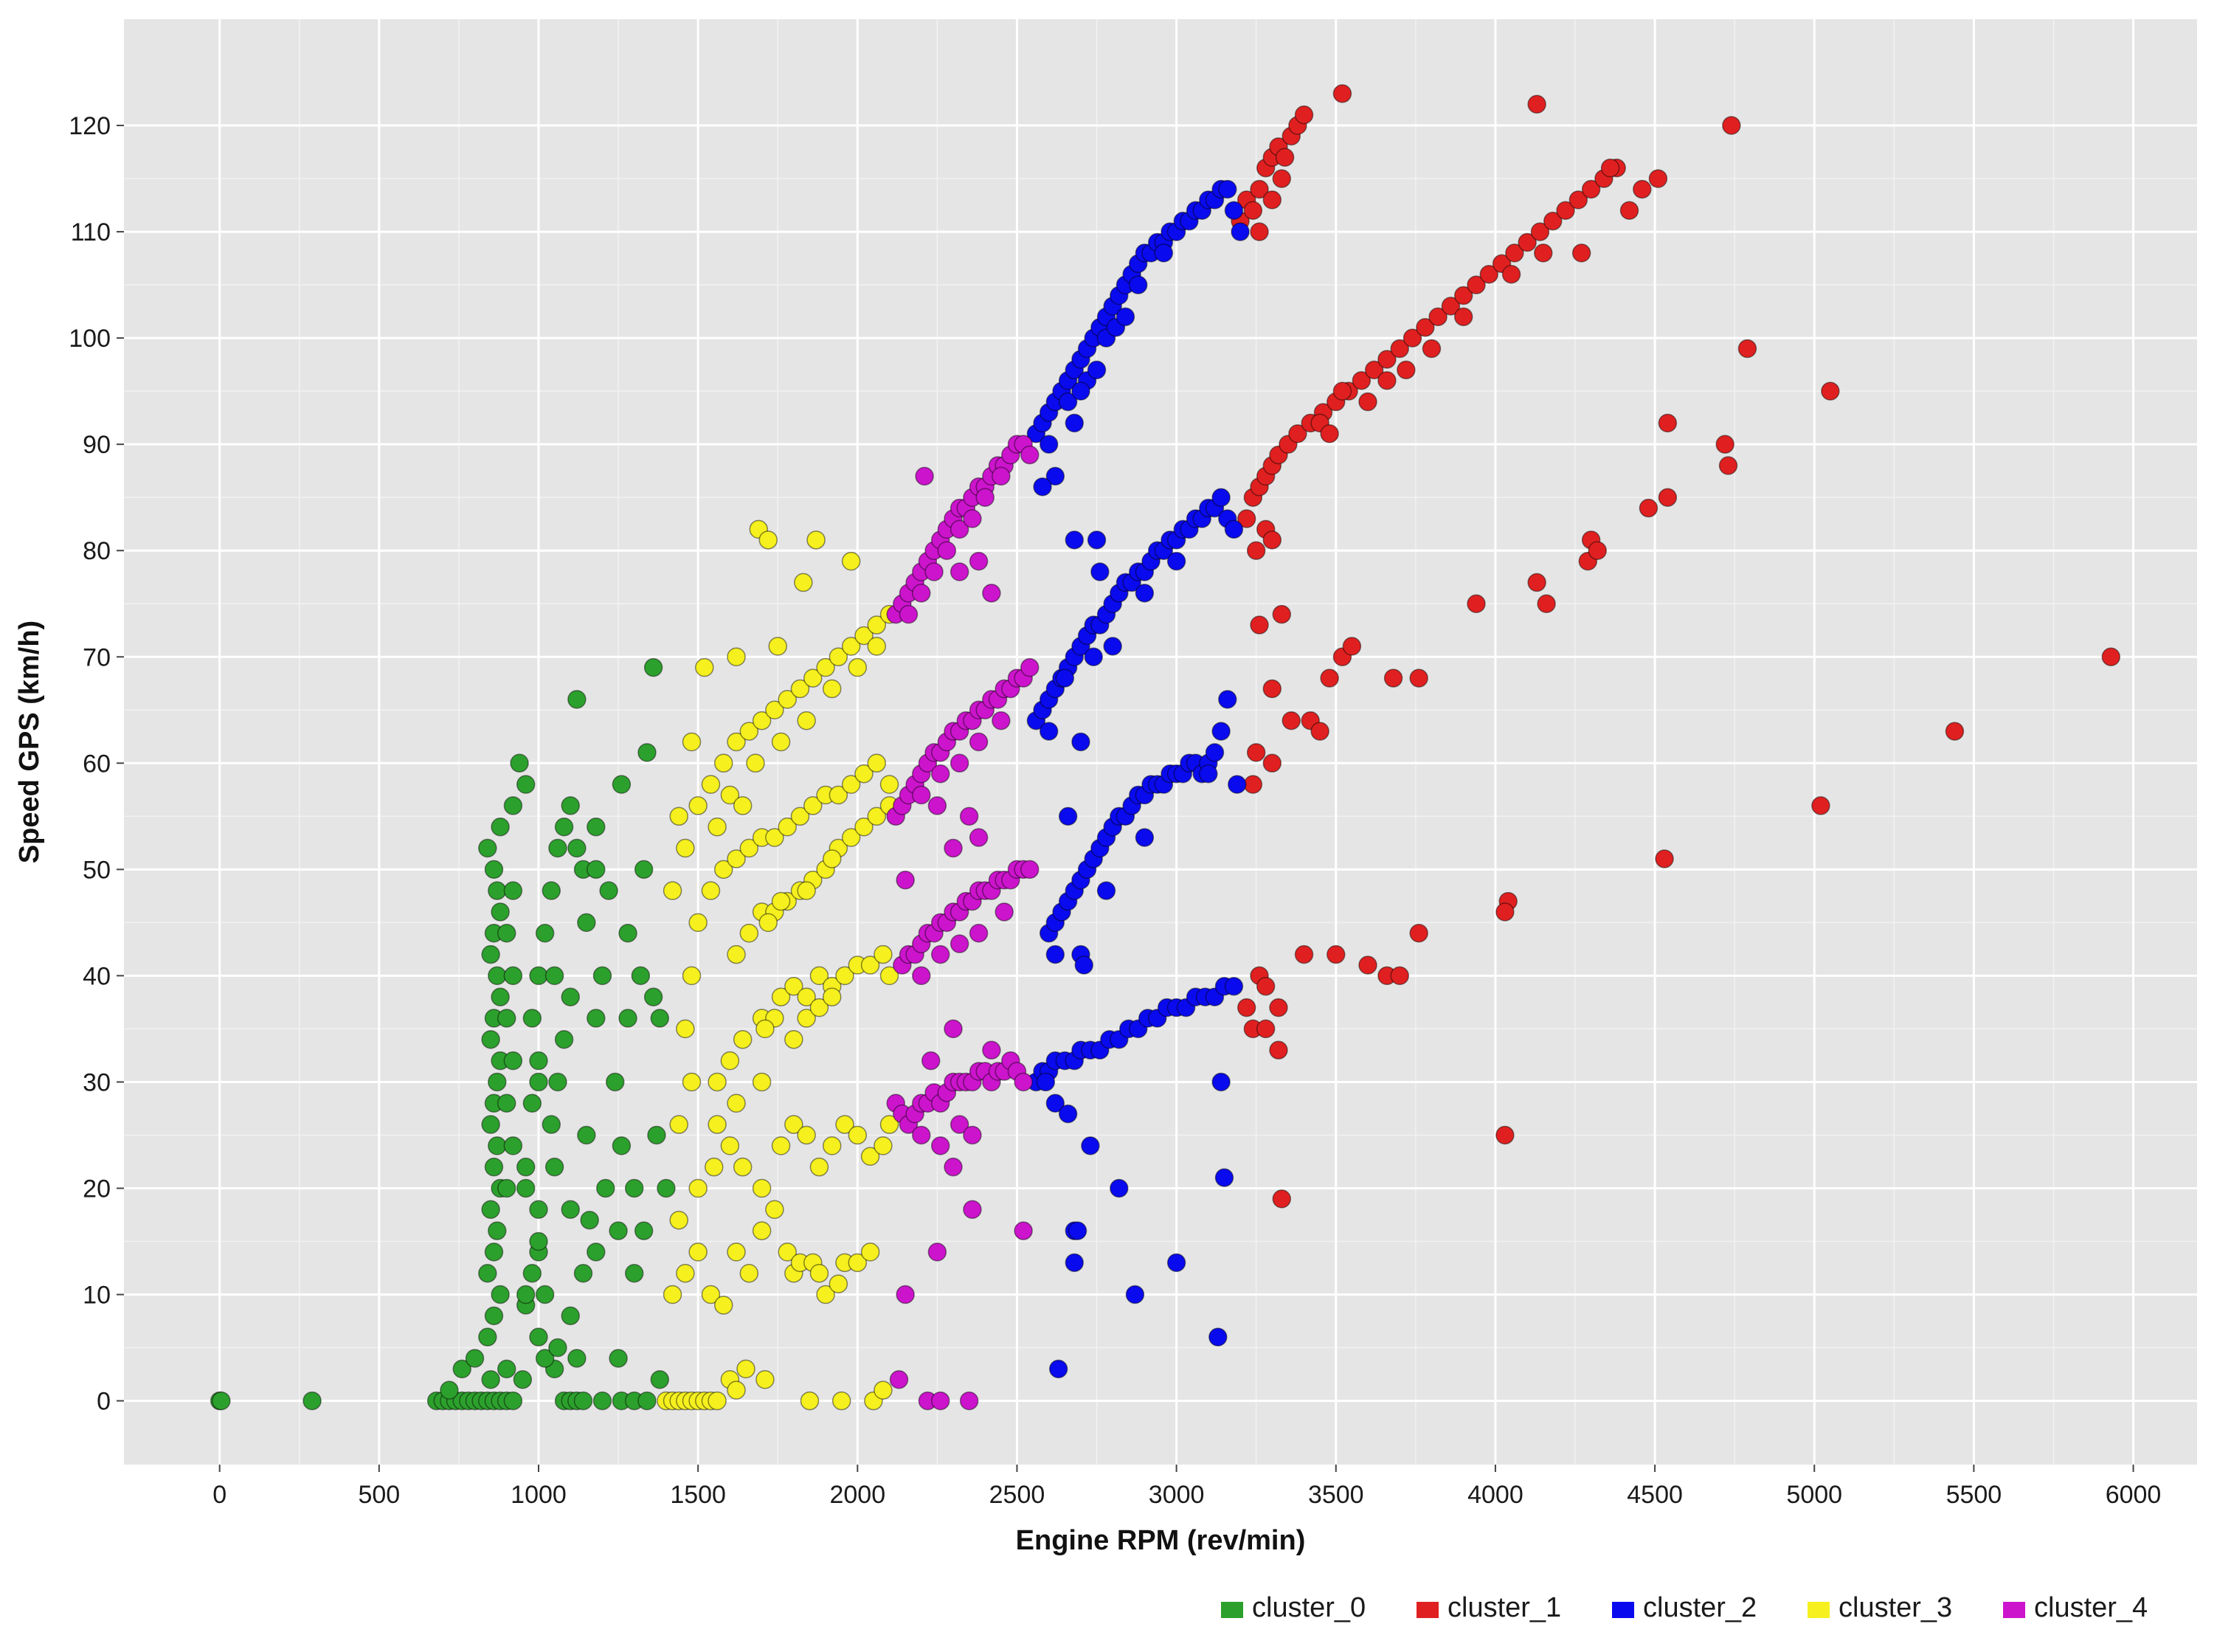 The width and height of the screenshot is (2217, 1652). Describe the element at coordinates (1017, 1495) in the screenshot. I see `x-tick-label: 2500` at that location.